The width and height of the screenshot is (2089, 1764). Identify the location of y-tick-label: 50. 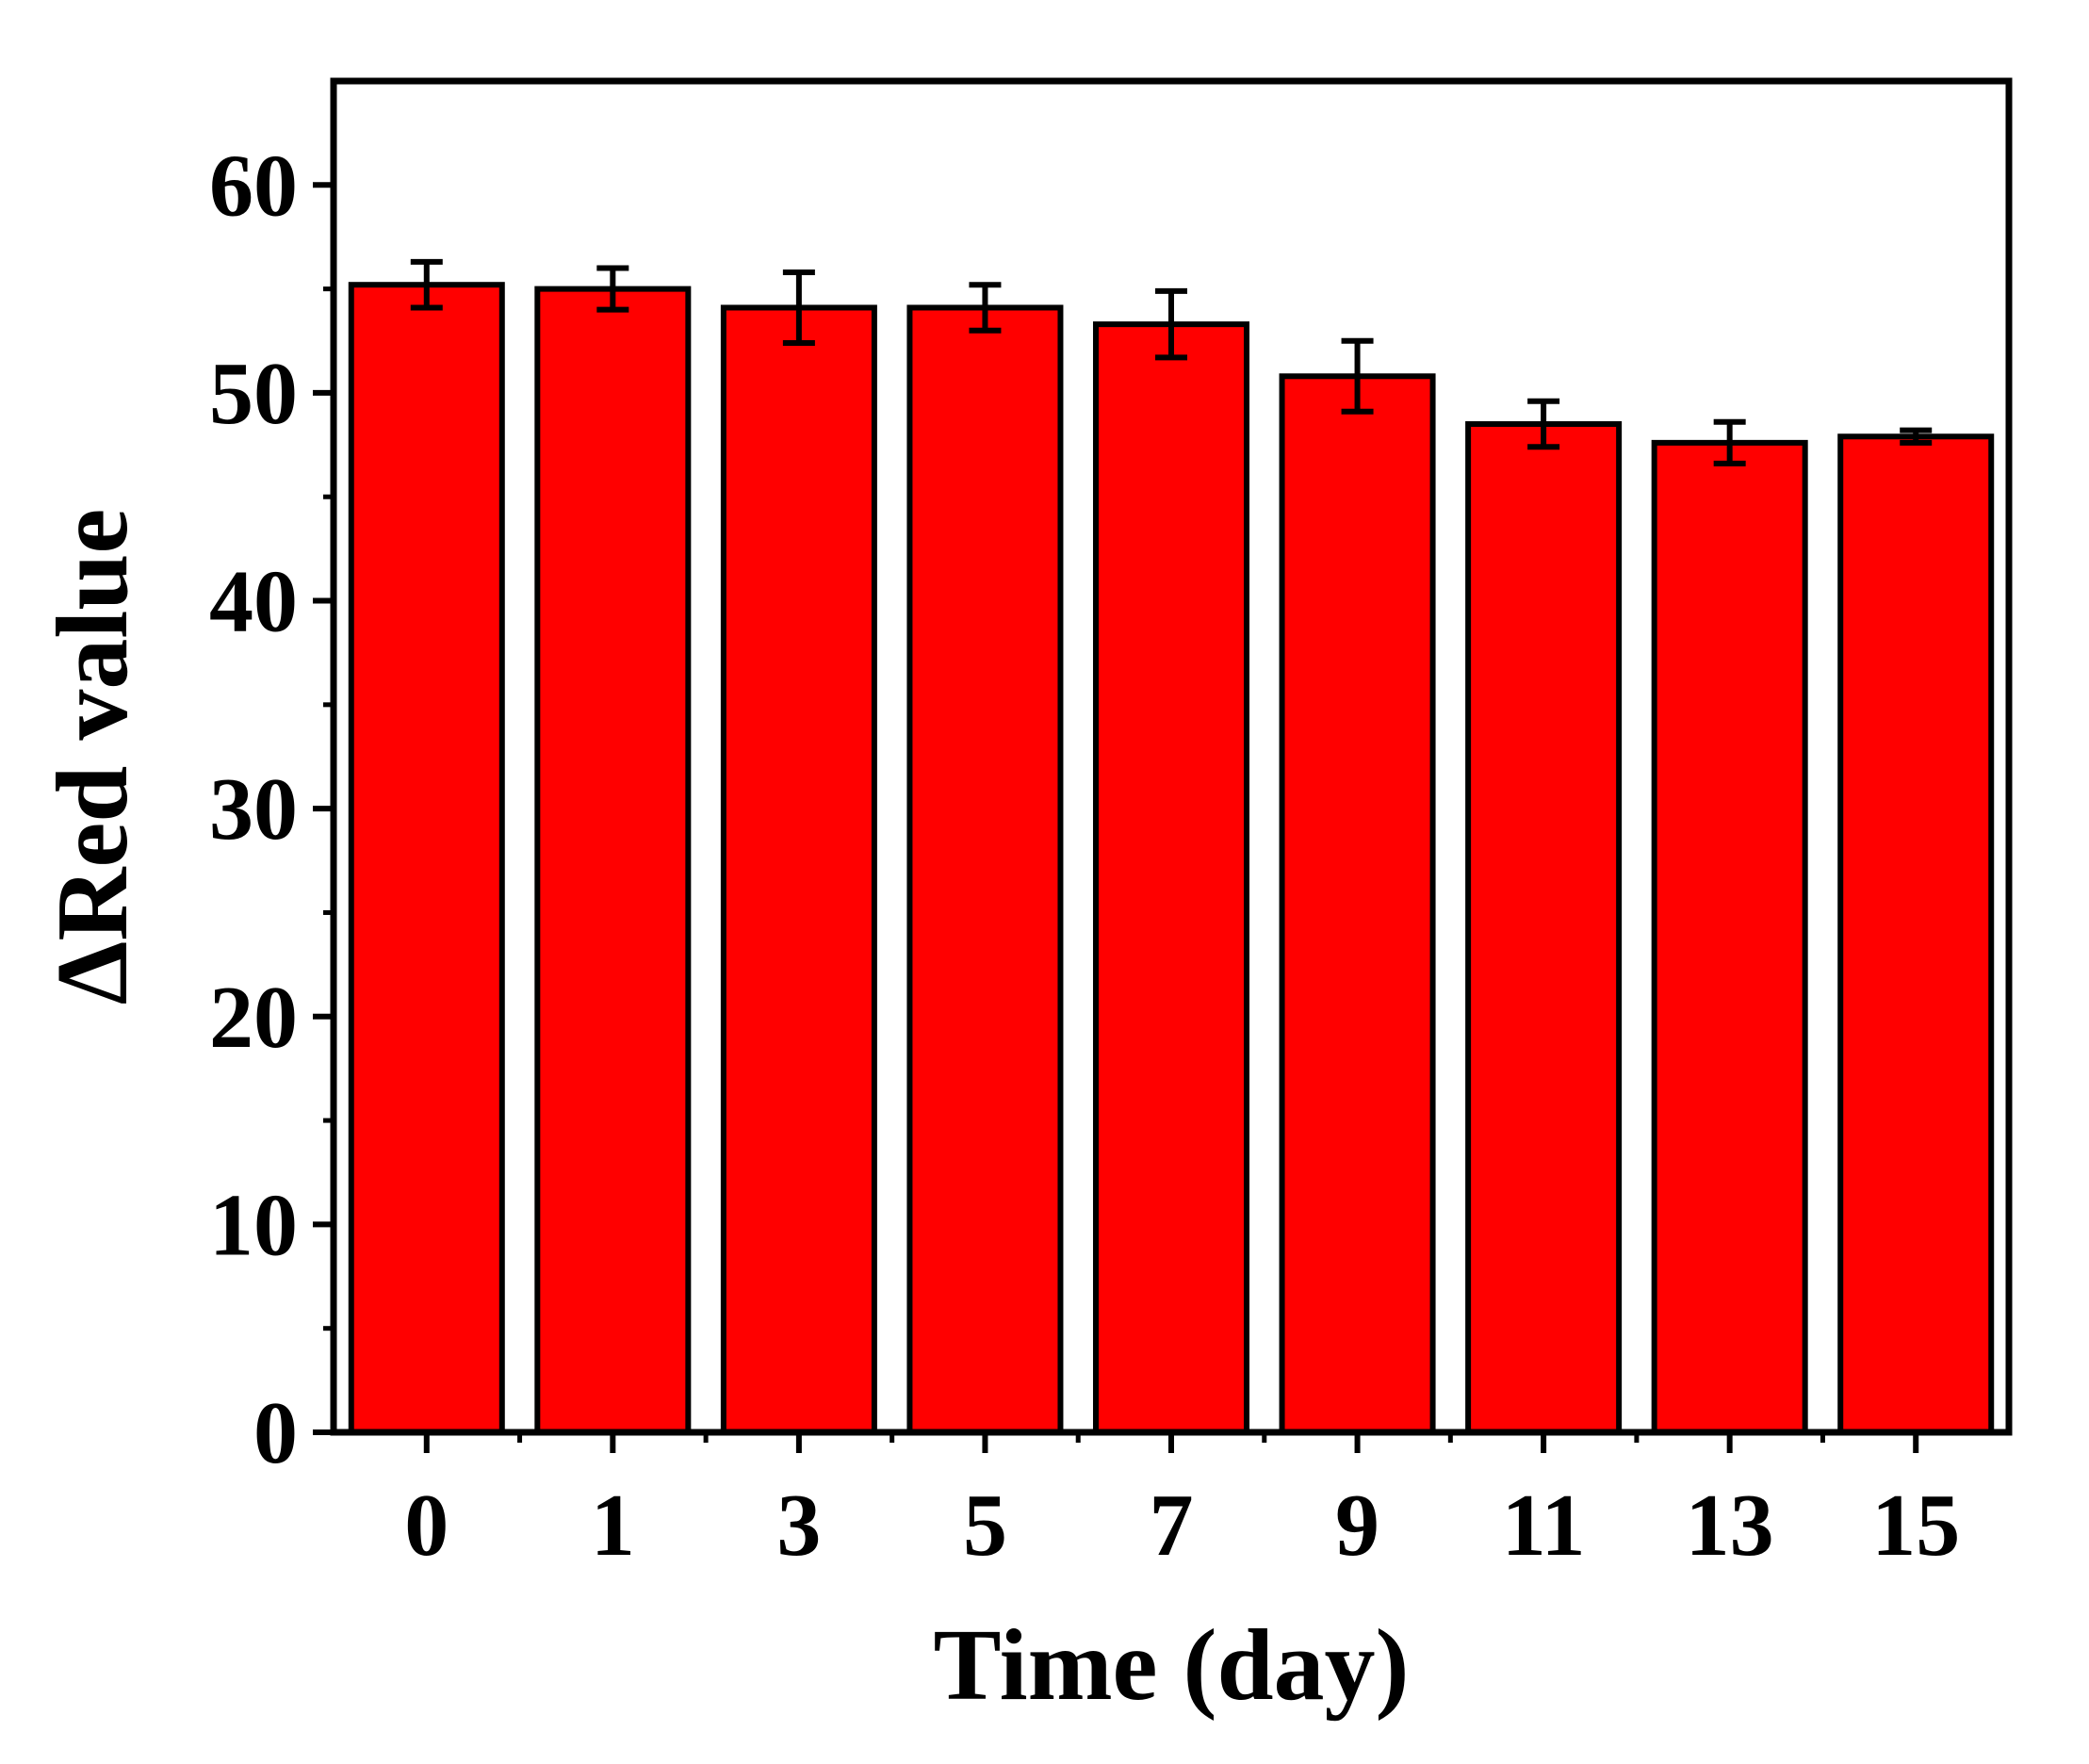
(253, 394).